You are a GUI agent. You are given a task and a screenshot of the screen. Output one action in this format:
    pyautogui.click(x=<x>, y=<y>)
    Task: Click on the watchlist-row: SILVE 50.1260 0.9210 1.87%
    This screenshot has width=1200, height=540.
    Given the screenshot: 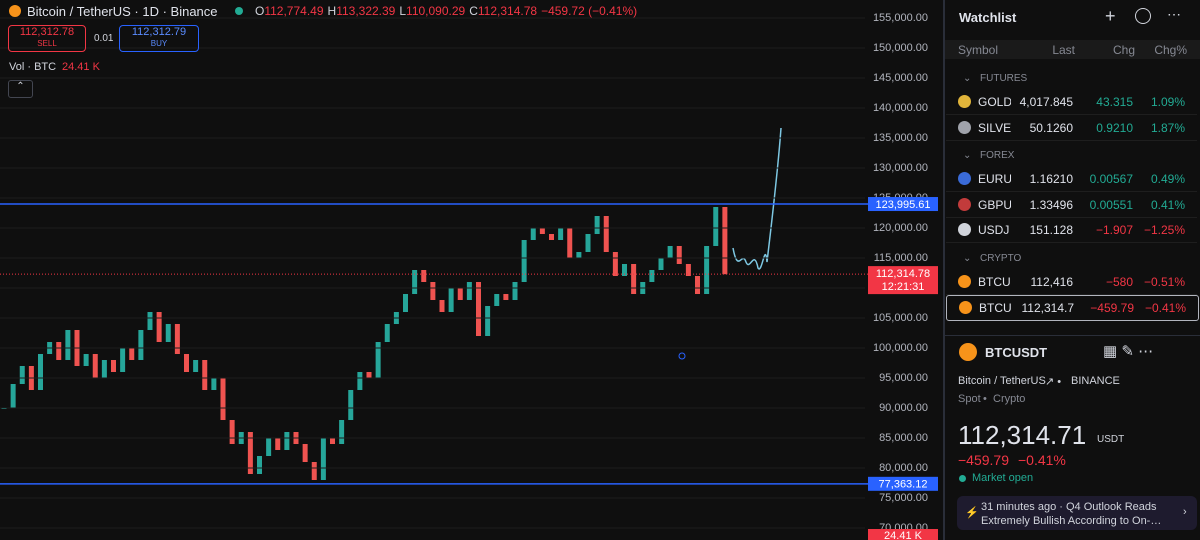 What is the action you would take?
    pyautogui.click(x=1071, y=128)
    